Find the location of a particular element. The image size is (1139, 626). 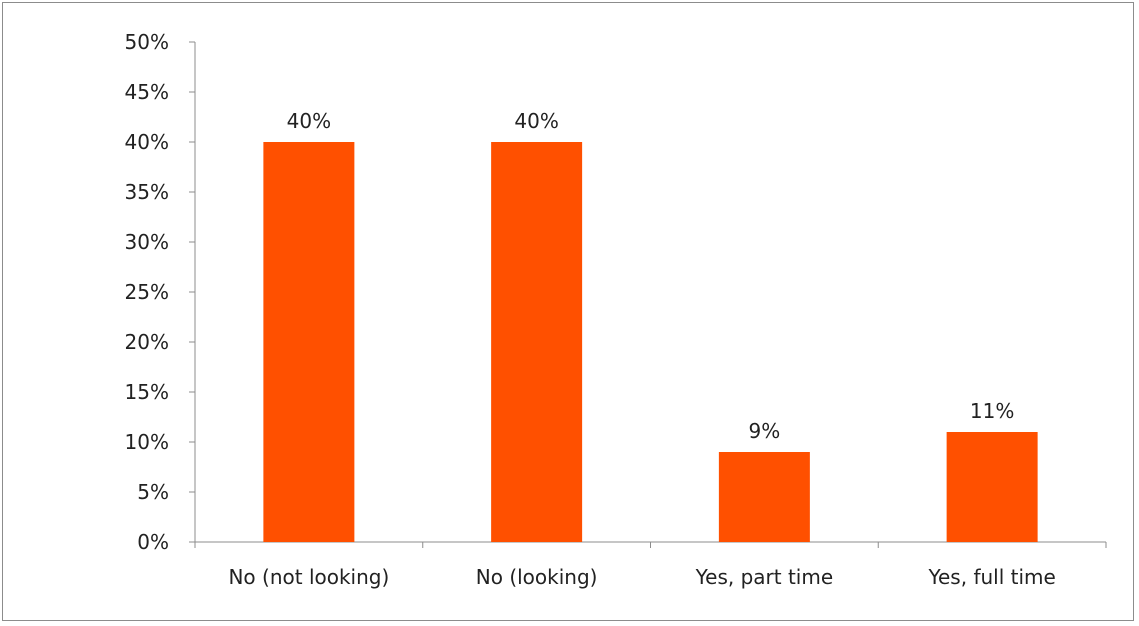

bar-data-label: 9% is located at coordinates (765, 431).